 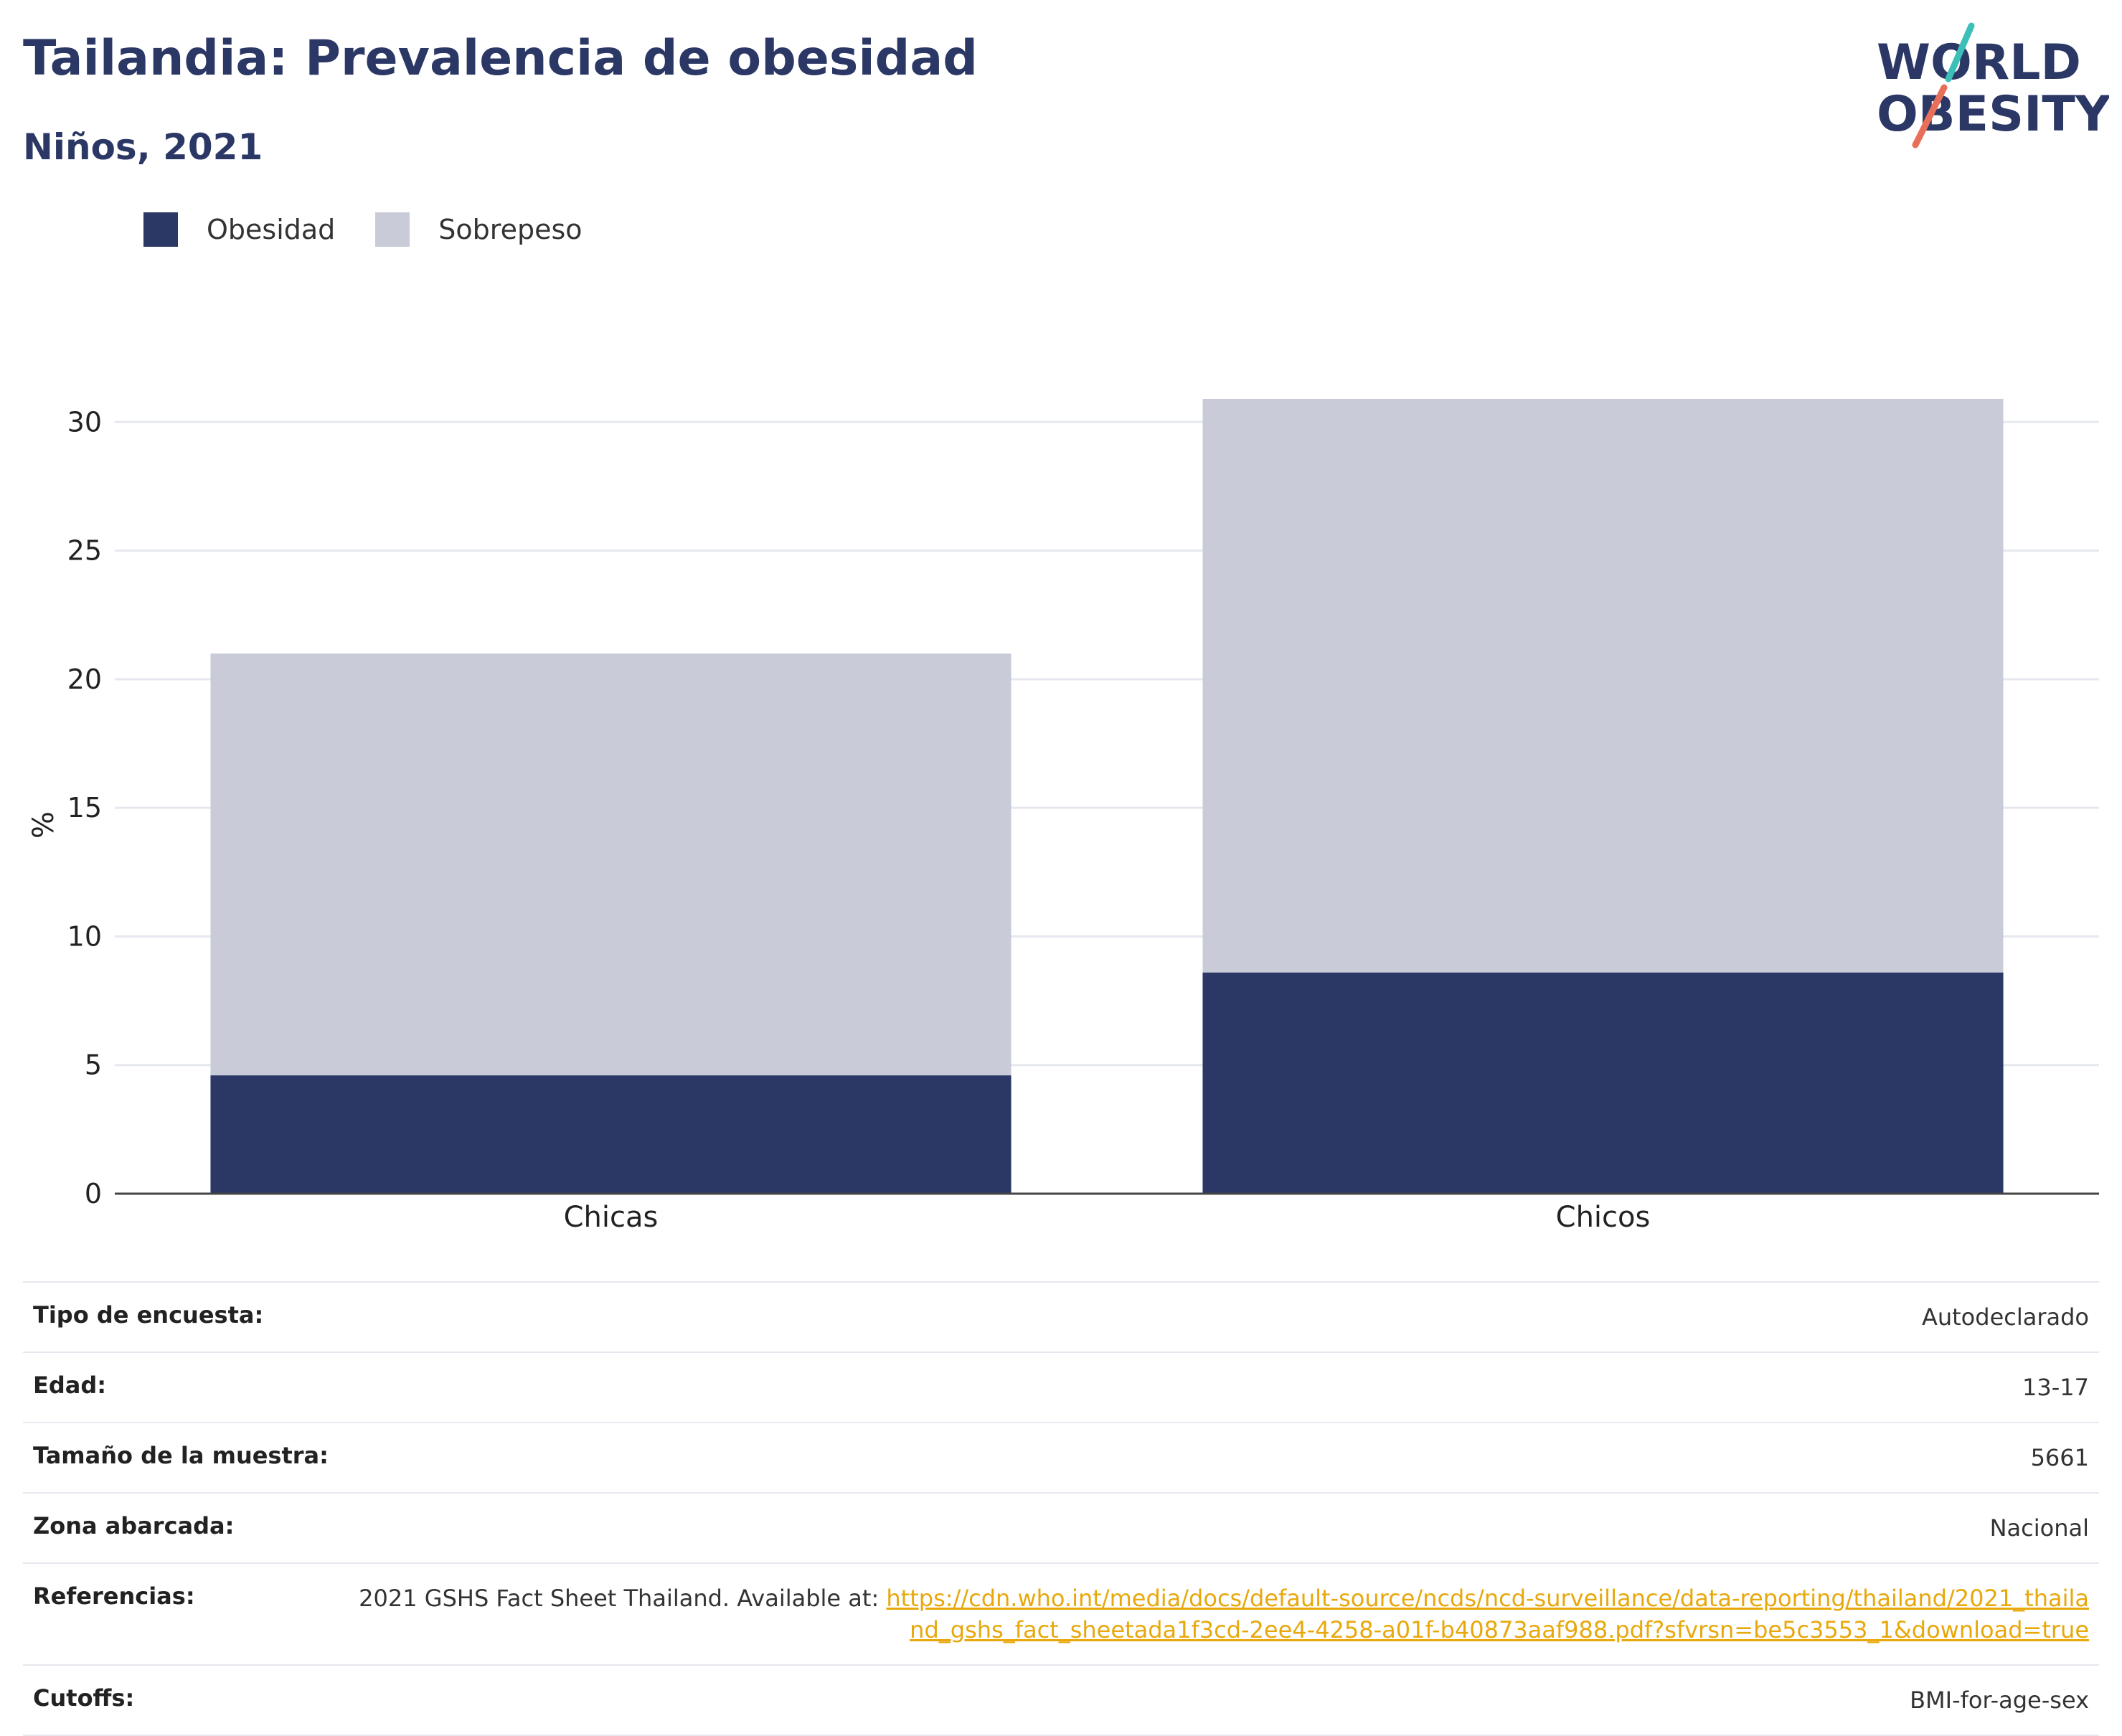 I want to click on legend-label-sobrepeso: Sobrepeso, so click(x=510, y=229).